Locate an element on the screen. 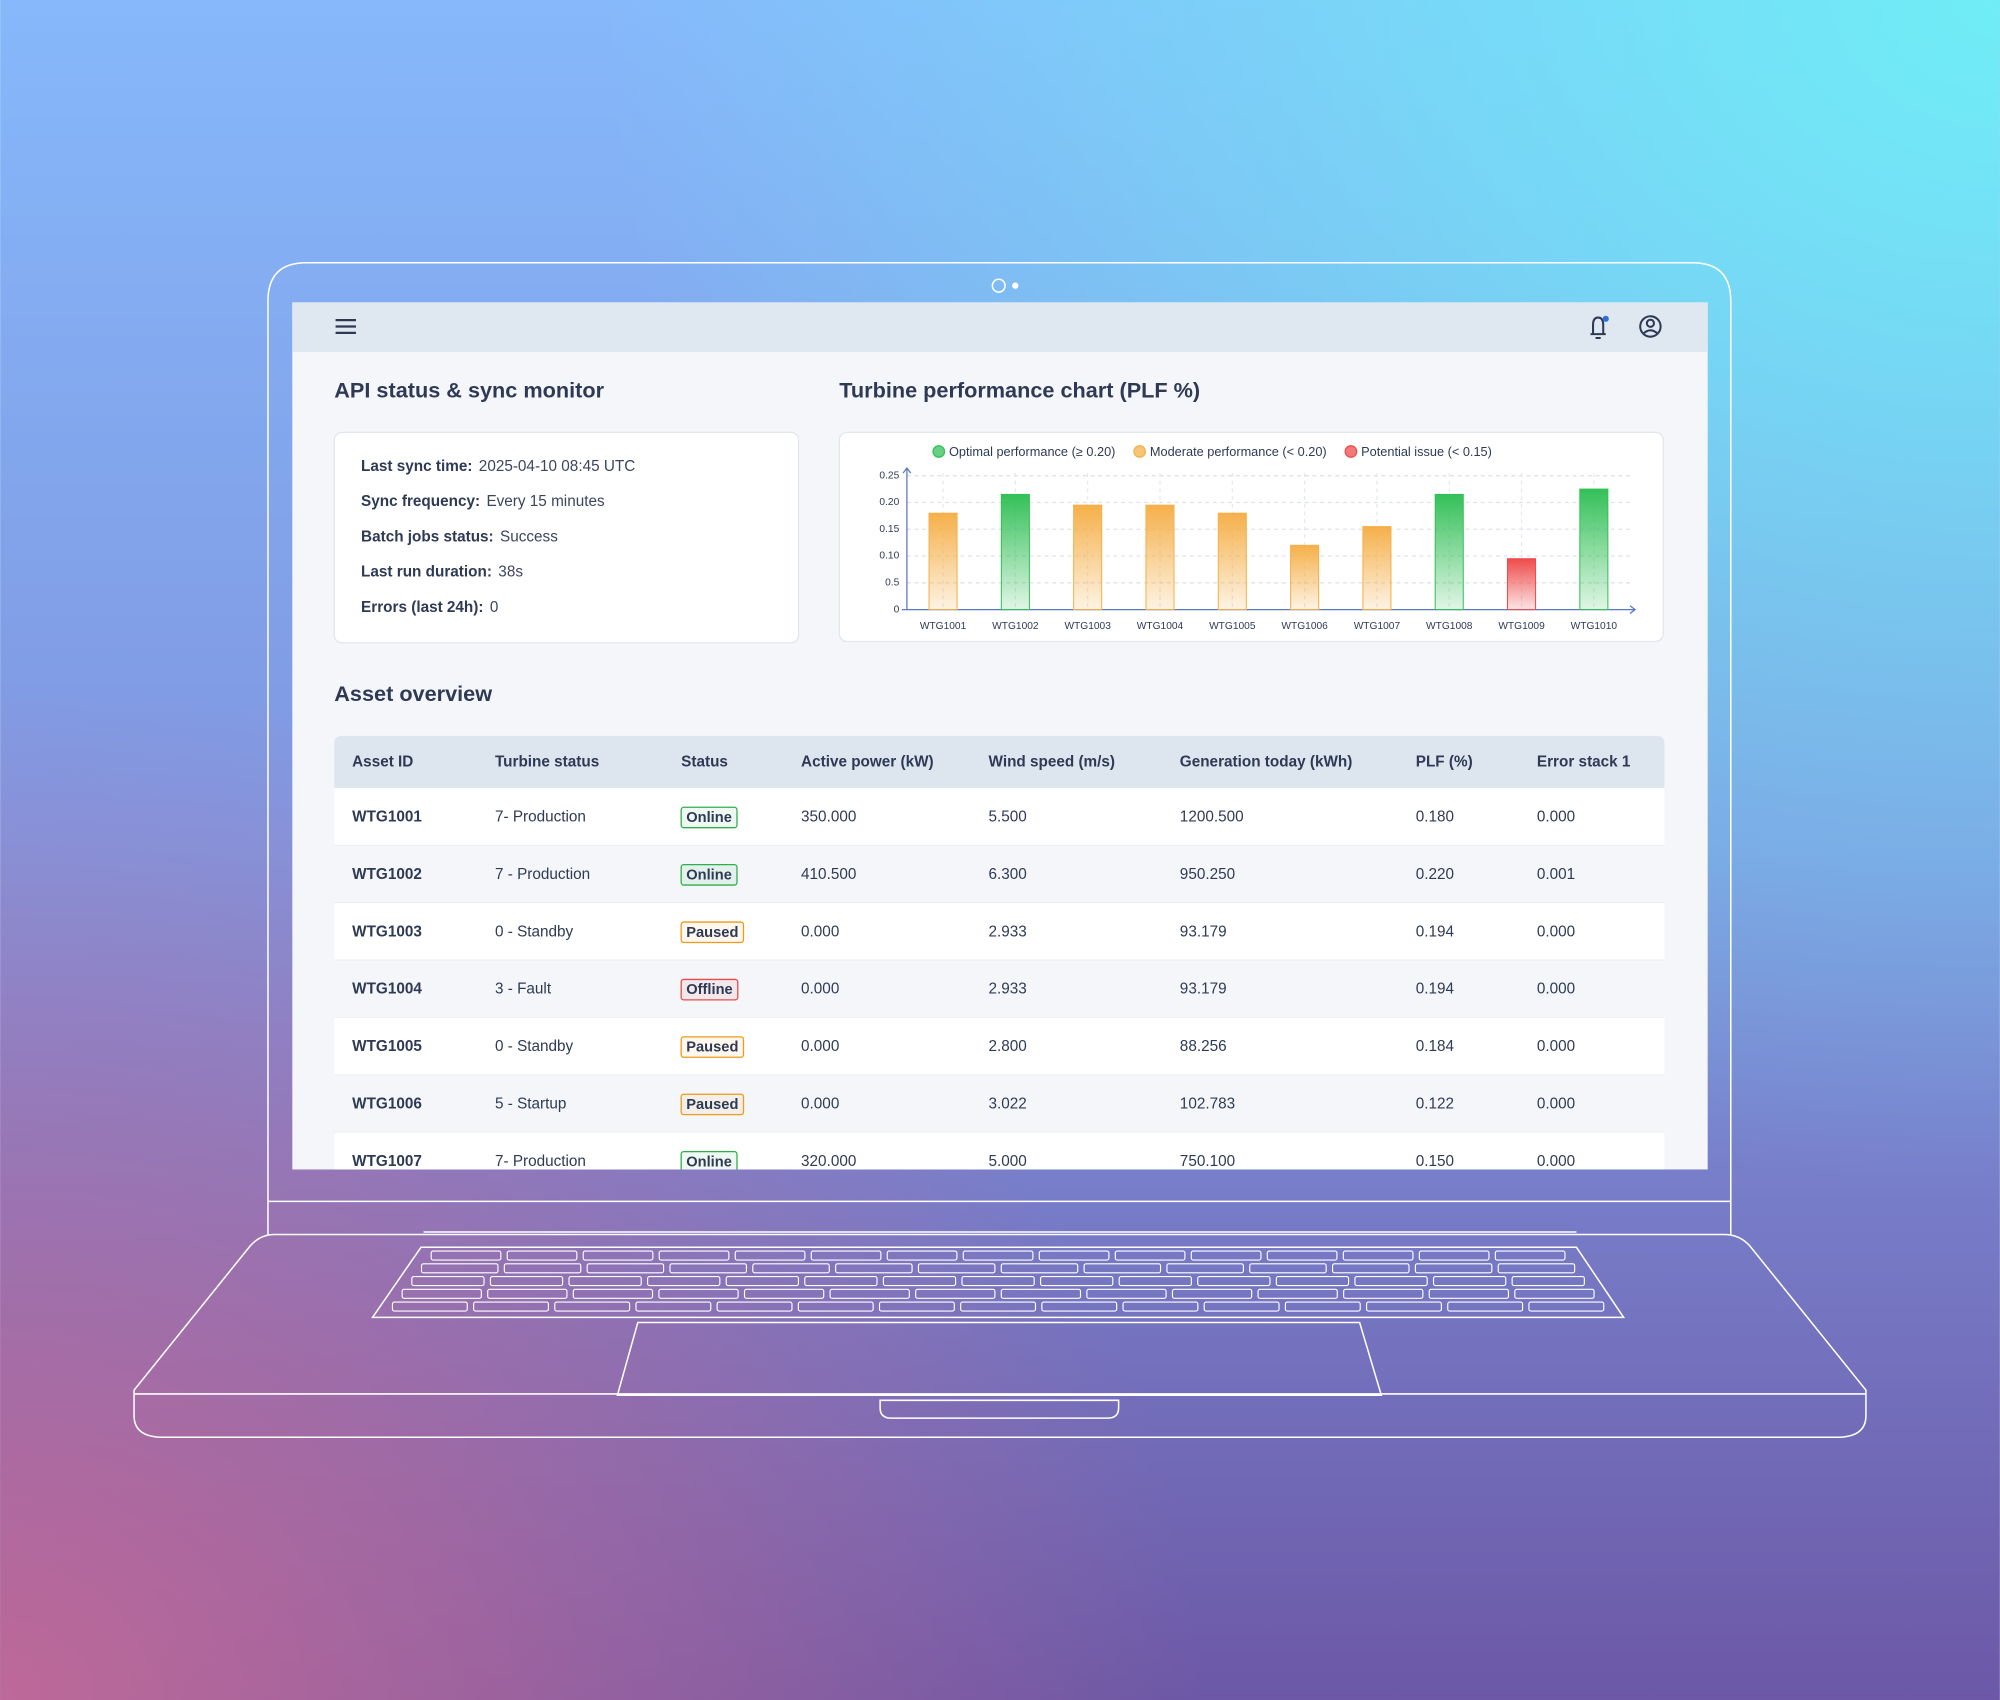 Image resolution: width=2000 pixels, height=1700 pixels. table-cell: 7- Production is located at coordinates (540, 1161).